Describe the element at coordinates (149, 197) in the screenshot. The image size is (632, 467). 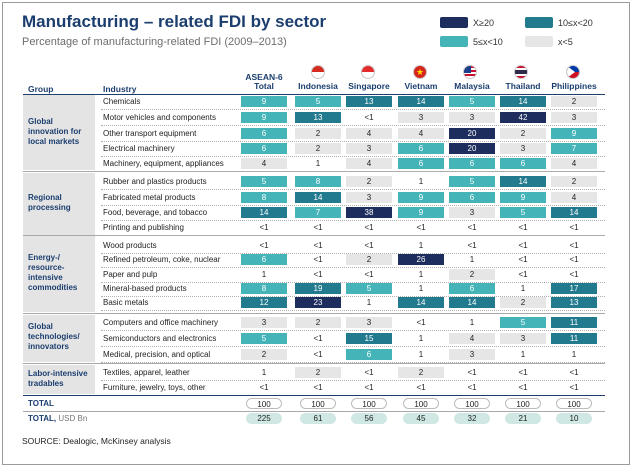
I see `industry-label: Fabricated metal products` at that location.